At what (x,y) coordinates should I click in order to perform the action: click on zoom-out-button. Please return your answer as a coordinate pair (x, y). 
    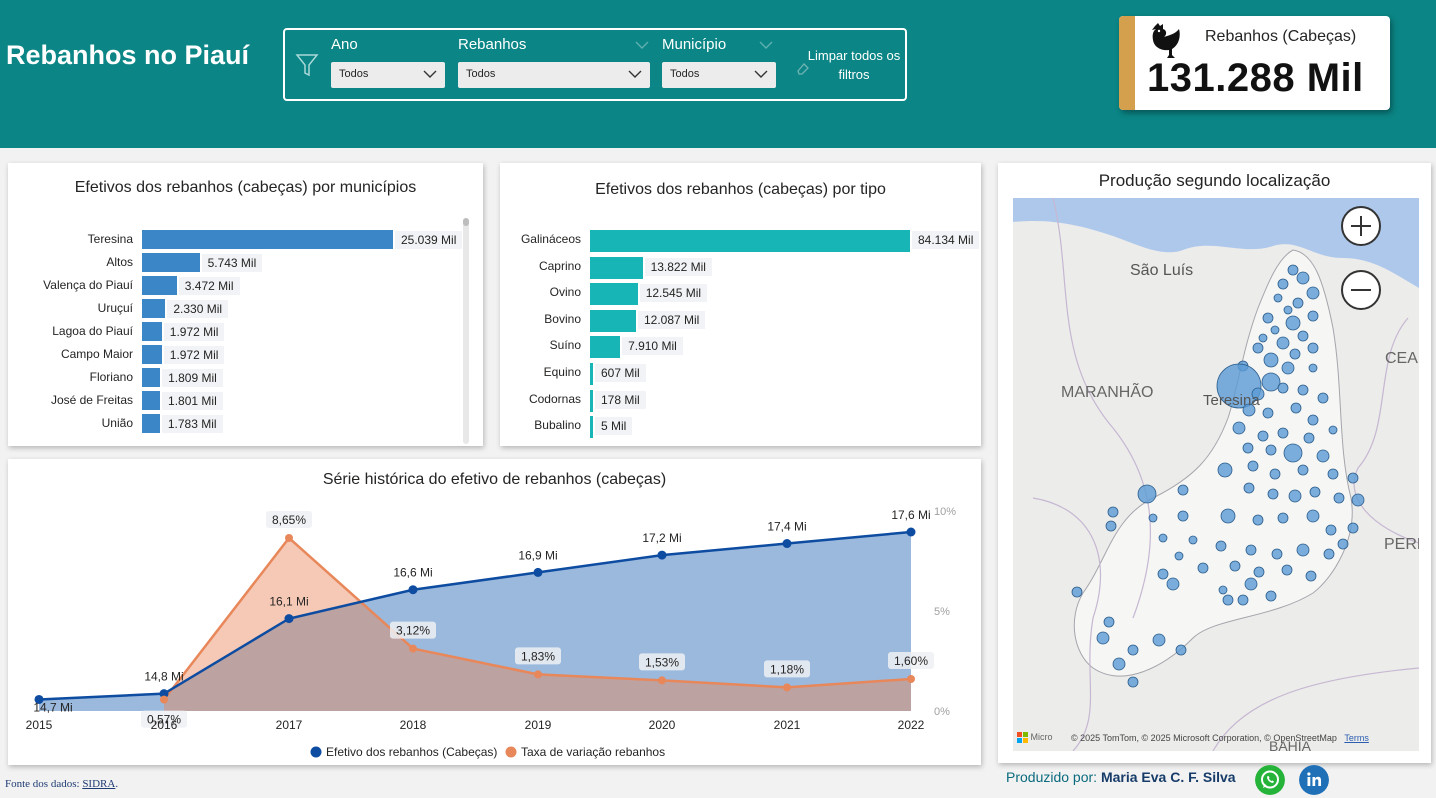
    Looking at the image, I should click on (1361, 290).